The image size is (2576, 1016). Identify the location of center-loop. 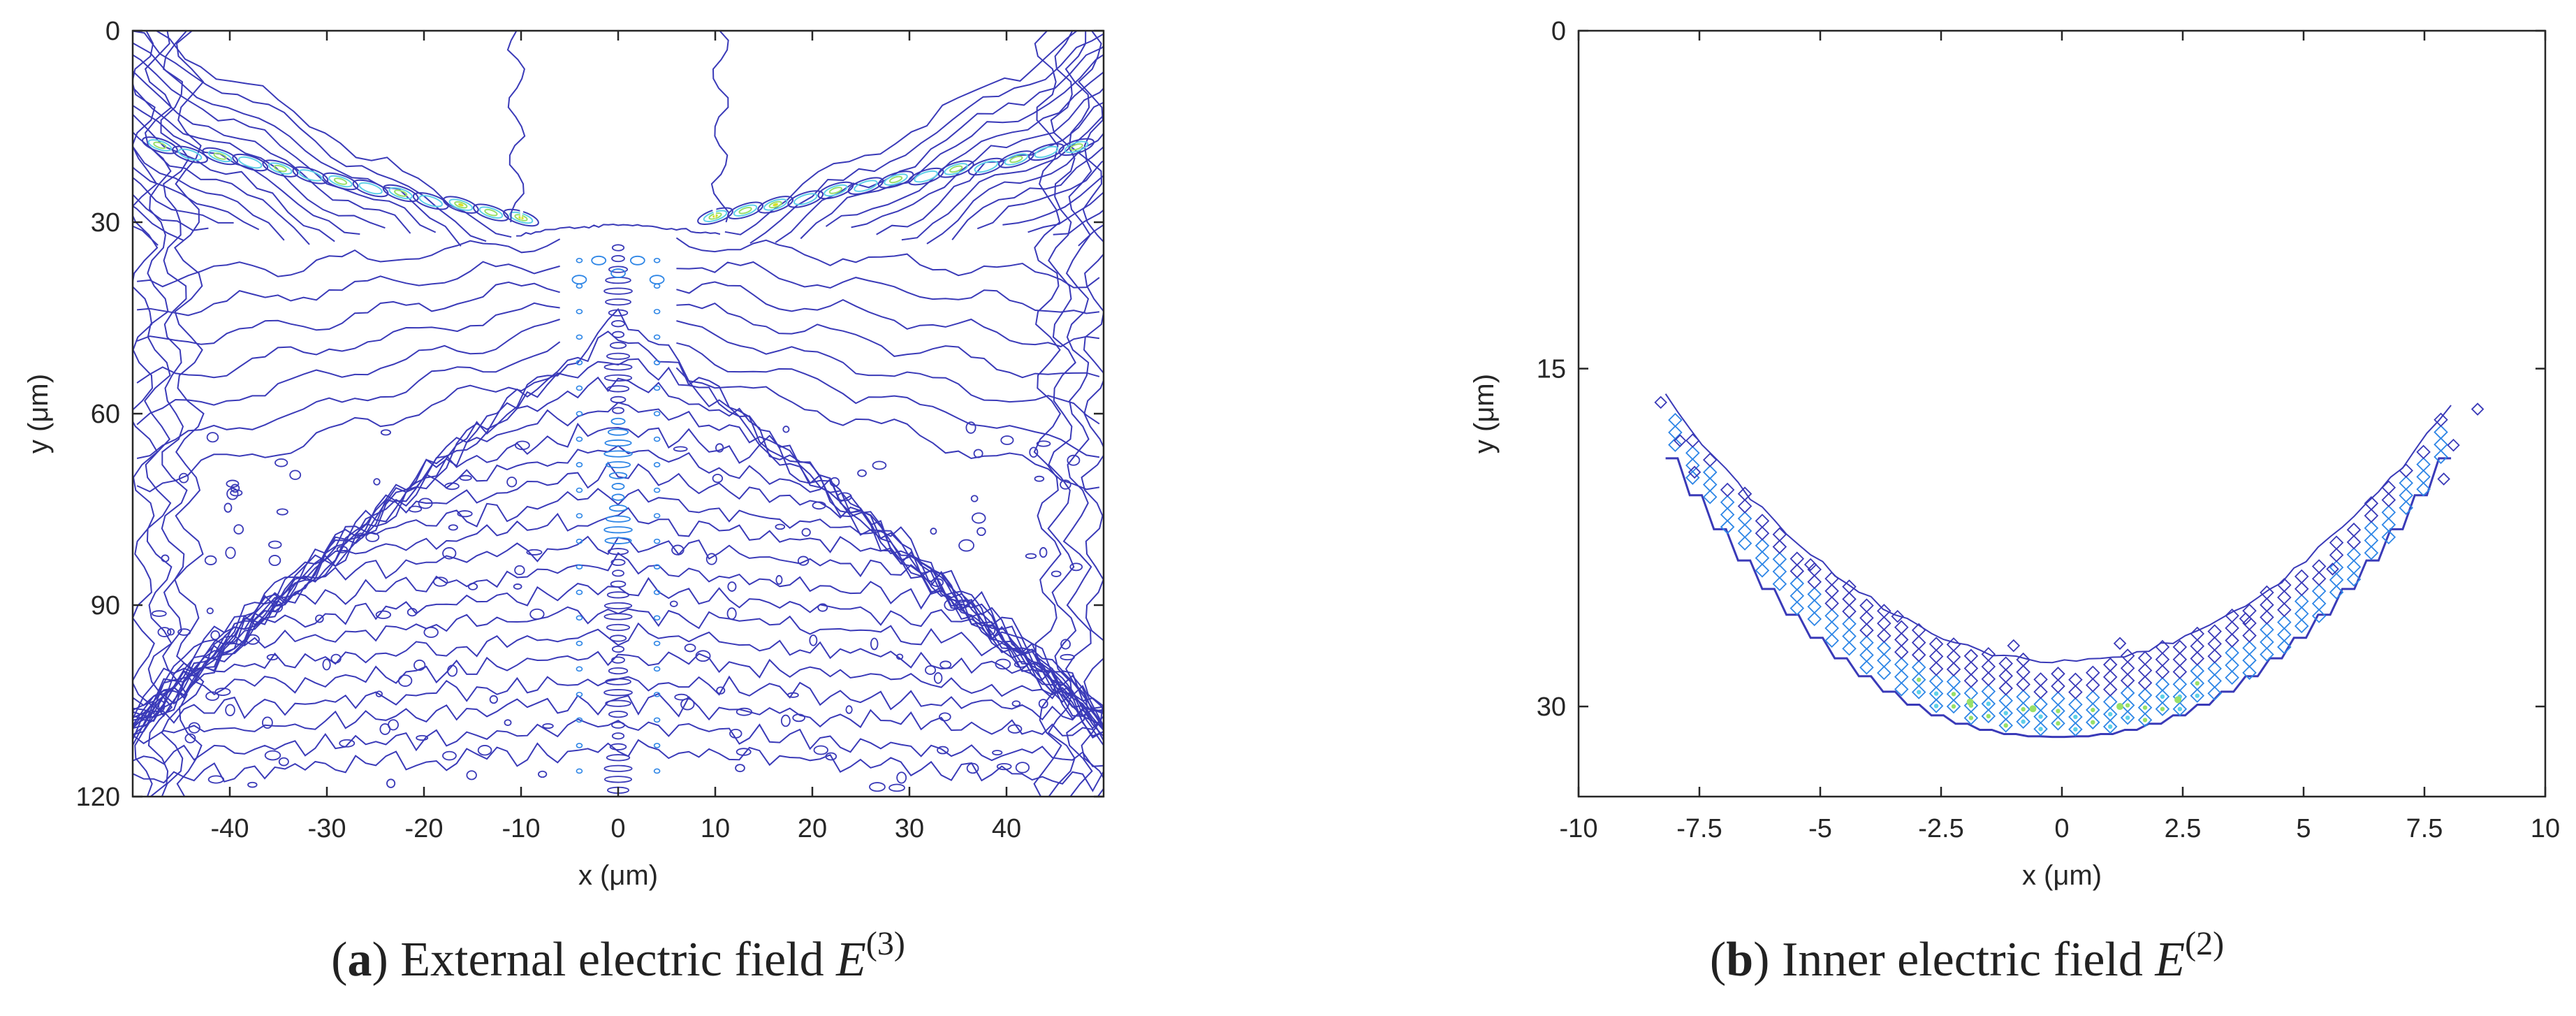
(657, 280).